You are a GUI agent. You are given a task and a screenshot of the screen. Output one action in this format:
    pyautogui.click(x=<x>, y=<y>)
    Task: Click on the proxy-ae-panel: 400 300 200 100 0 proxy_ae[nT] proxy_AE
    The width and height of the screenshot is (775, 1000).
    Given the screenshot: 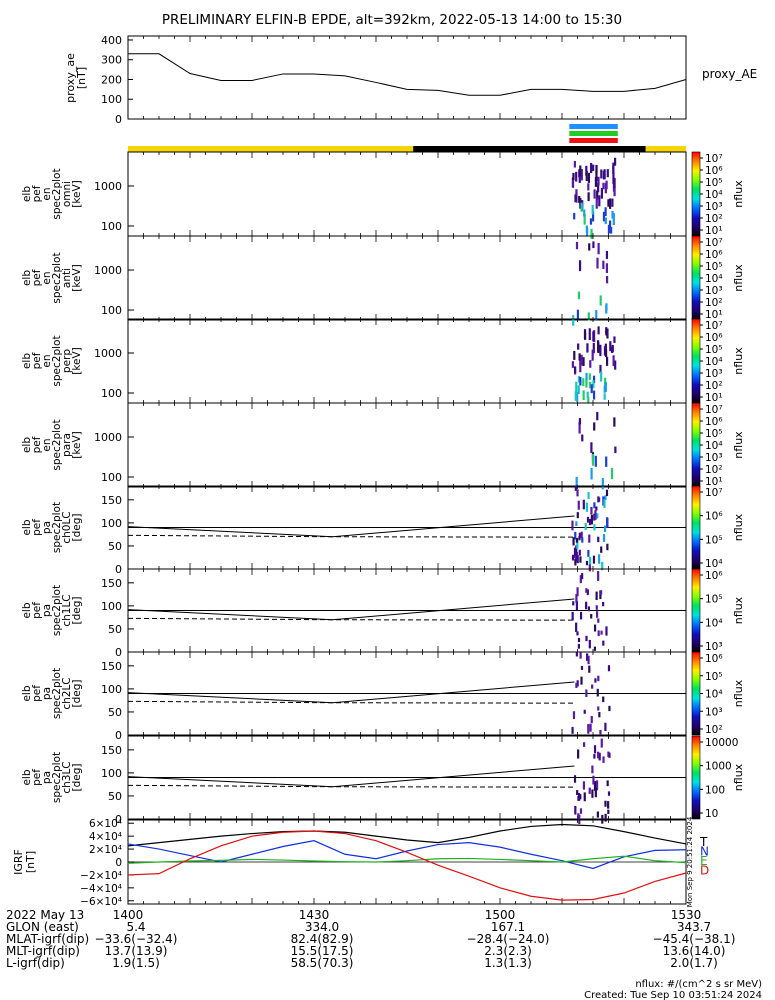 What is the action you would take?
    pyautogui.click(x=410, y=80)
    